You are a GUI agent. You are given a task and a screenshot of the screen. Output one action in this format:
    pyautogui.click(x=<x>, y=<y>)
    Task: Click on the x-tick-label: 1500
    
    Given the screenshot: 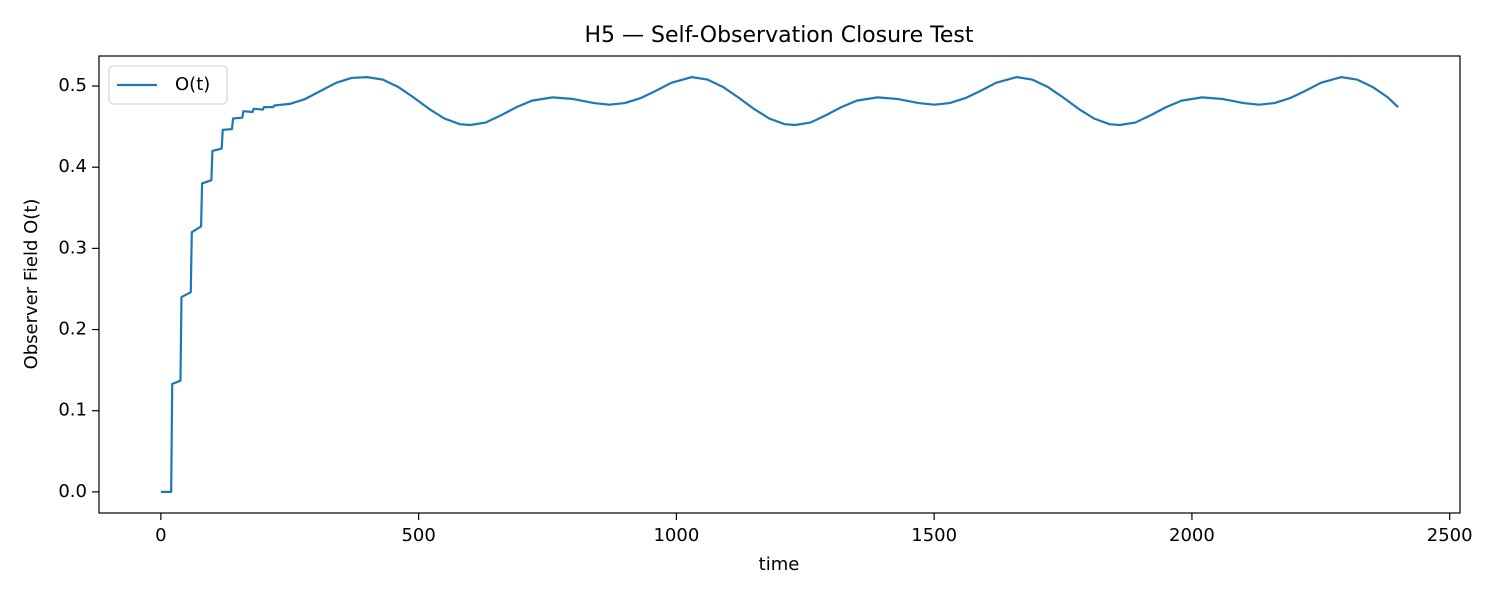 What is the action you would take?
    pyautogui.click(x=934, y=535)
    